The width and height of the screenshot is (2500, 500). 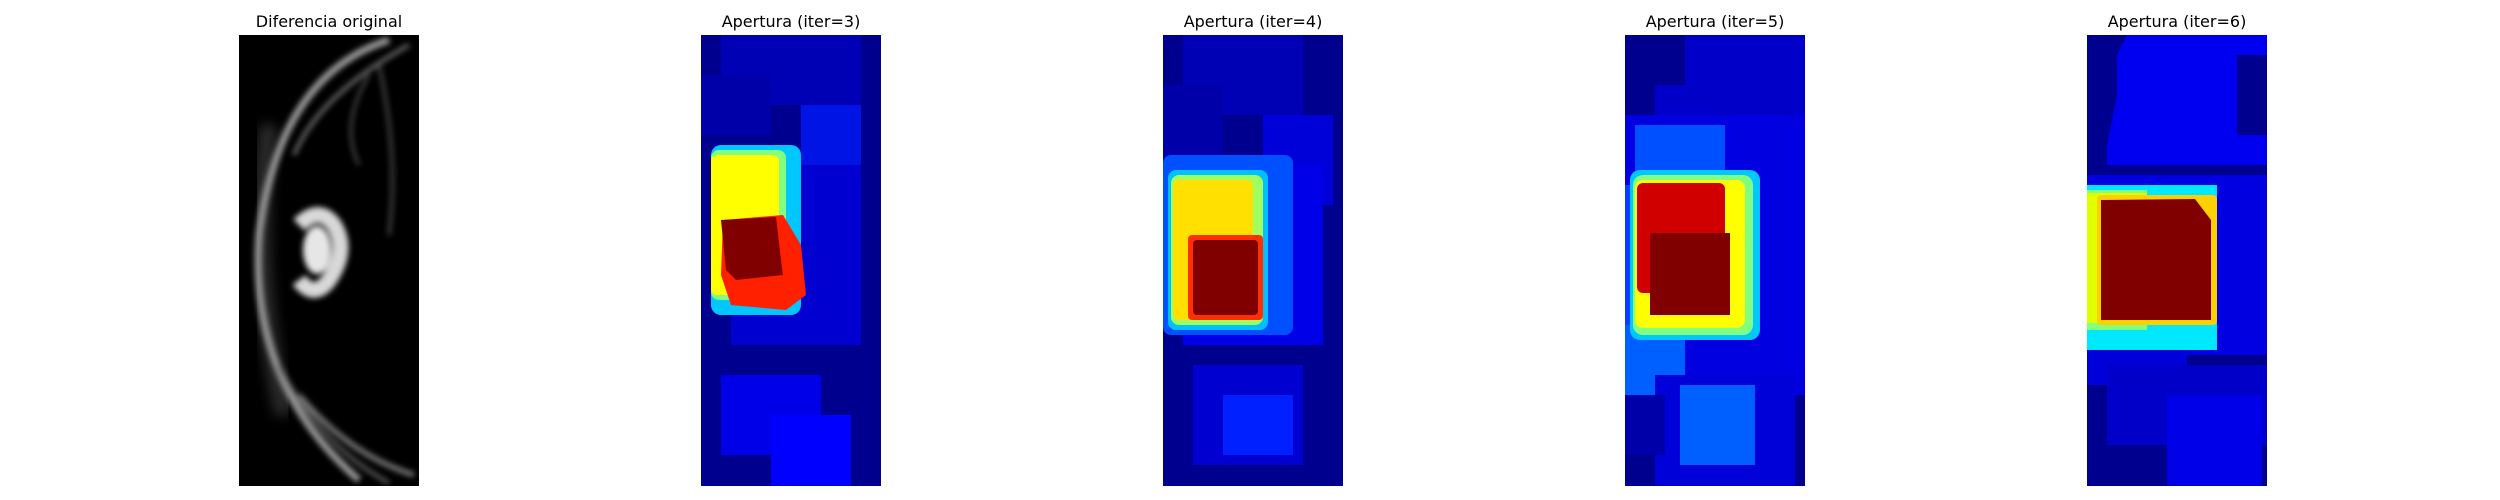 I want to click on panel-iter-6: Apertura (iter=6), so click(x=2177, y=250).